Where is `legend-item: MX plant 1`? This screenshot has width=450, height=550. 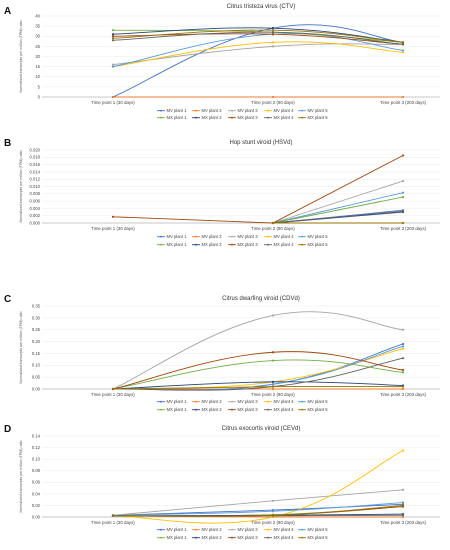
legend-item: MX plant 1 is located at coordinates (172, 537).